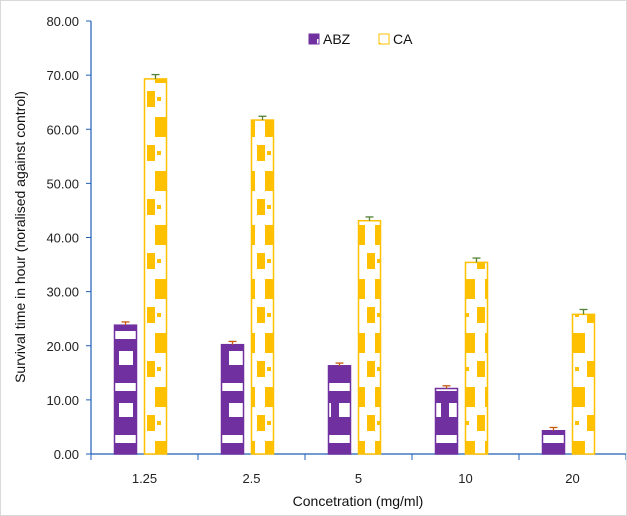 The height and width of the screenshot is (516, 627). Describe the element at coordinates (62, 346) in the screenshot. I see `y-tick-label: 20.00` at that location.